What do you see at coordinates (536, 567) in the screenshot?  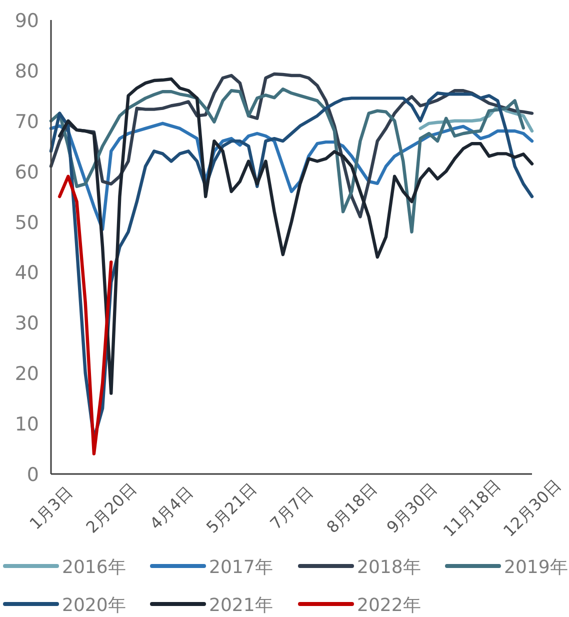 I see `legend-label: 2019年` at bounding box center [536, 567].